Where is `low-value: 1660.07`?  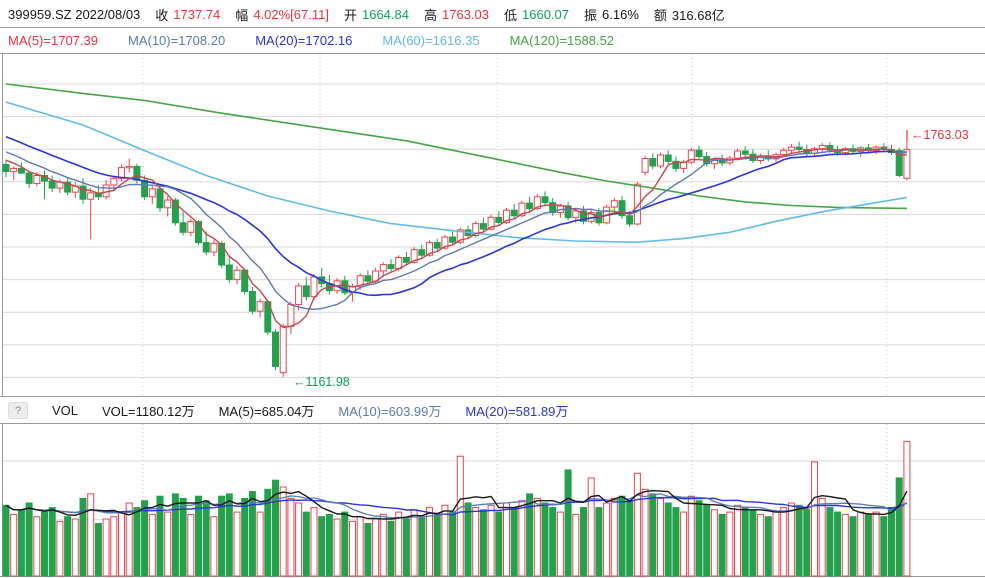
low-value: 1660.07 is located at coordinates (546, 14).